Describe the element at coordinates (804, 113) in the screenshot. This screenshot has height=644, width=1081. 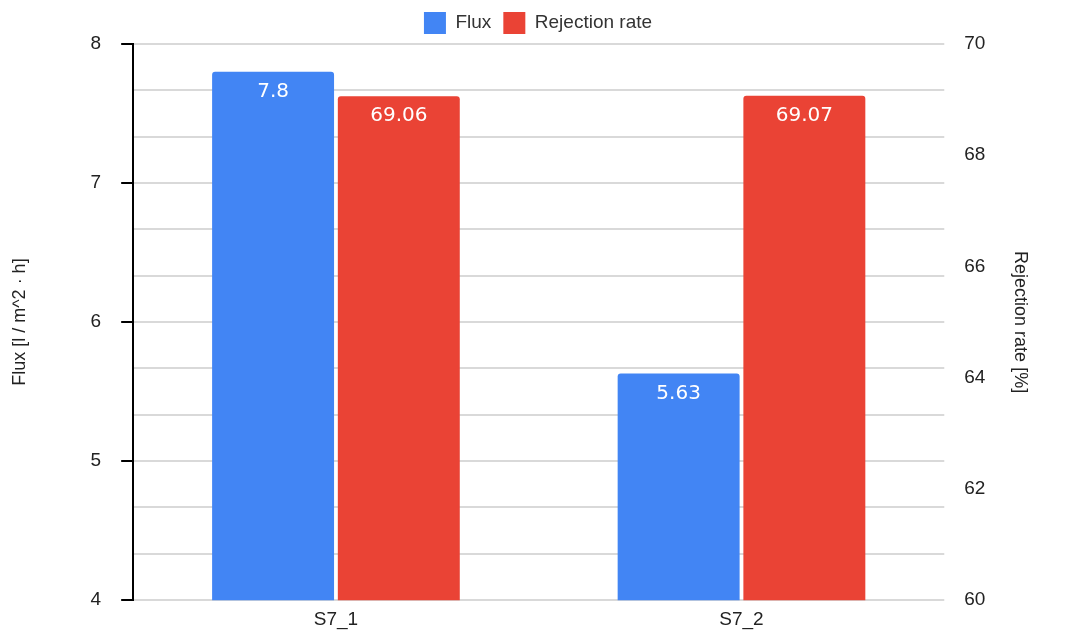
I see `data-label: 69.07` at that location.